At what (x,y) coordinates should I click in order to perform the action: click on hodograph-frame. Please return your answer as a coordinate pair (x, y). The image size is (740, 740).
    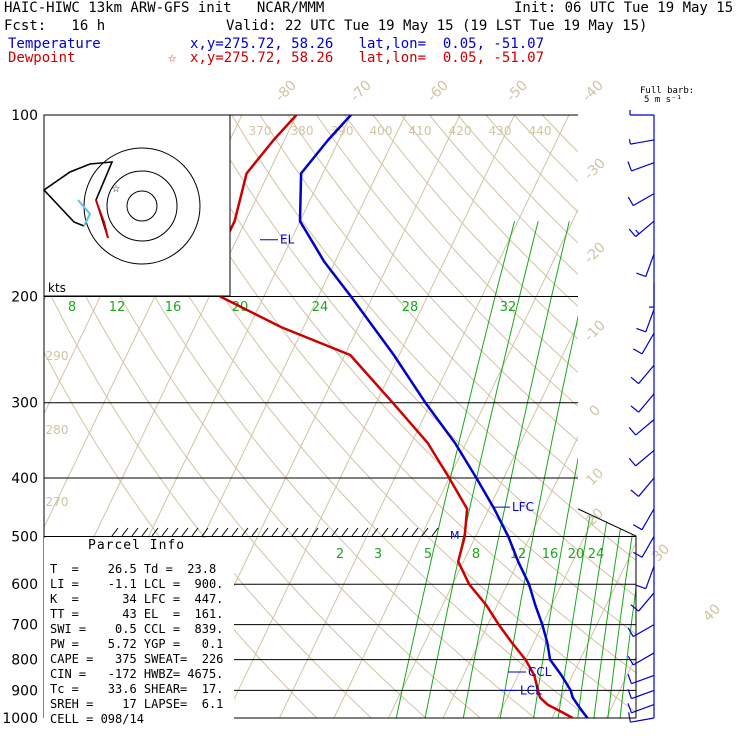
    Looking at the image, I should click on (137, 205).